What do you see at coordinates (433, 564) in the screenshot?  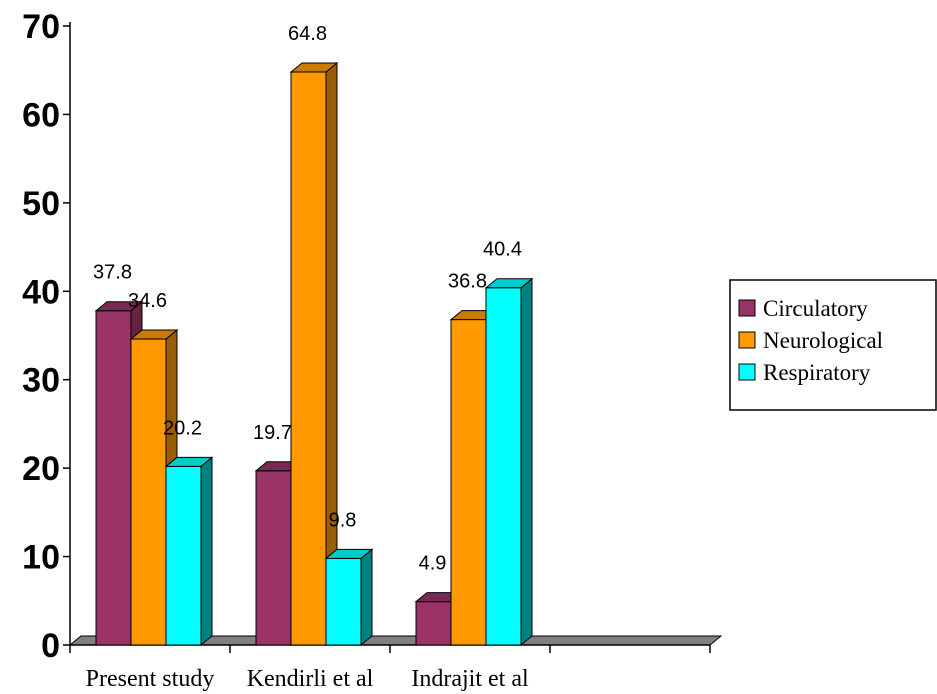 I see `data-label: 4.9` at bounding box center [433, 564].